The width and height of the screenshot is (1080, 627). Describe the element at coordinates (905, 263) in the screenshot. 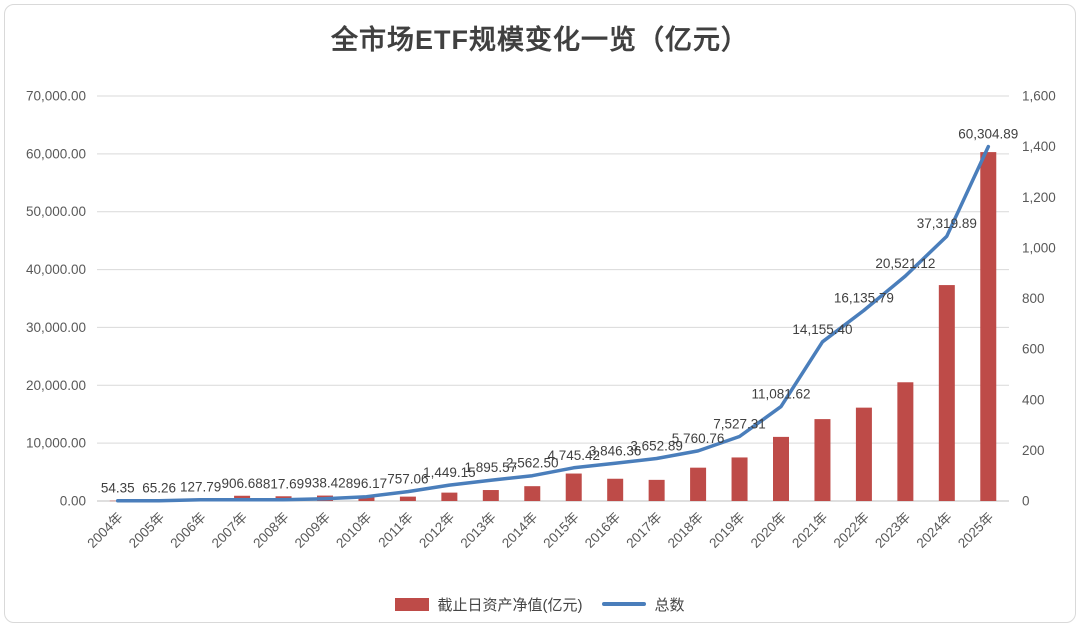

I see `bar-data-label: 20,521.12` at that location.